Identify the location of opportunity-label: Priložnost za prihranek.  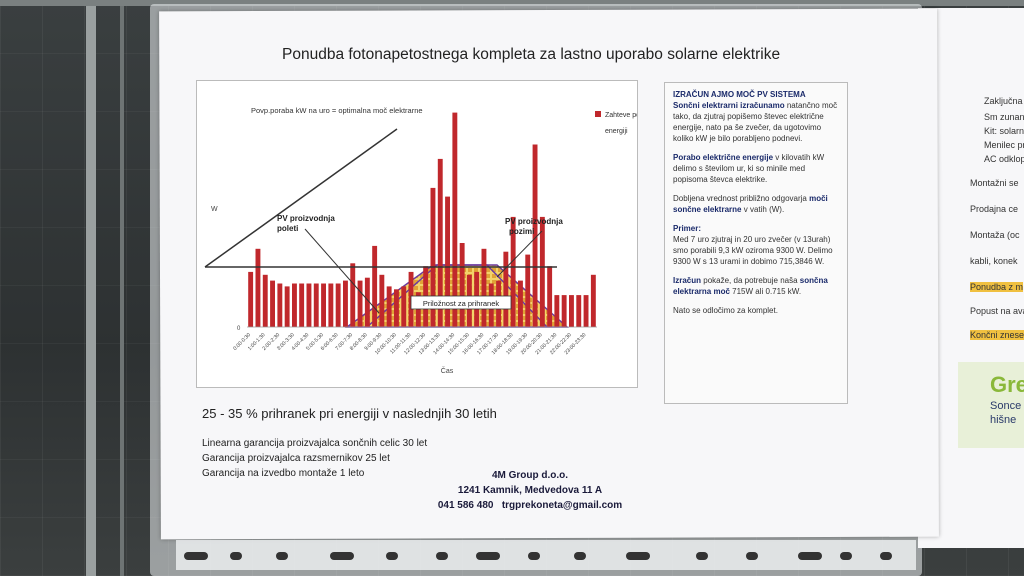
(461, 303).